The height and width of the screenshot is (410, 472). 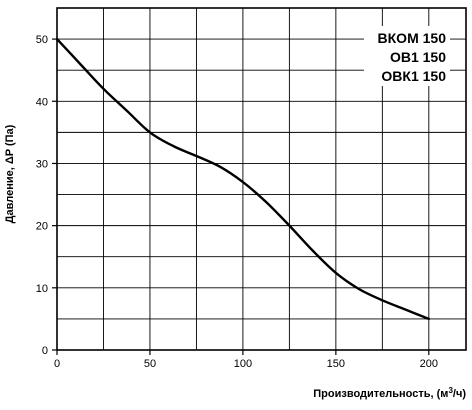 What do you see at coordinates (429, 364) in the screenshot?
I see `x-tick-label: 200` at bounding box center [429, 364].